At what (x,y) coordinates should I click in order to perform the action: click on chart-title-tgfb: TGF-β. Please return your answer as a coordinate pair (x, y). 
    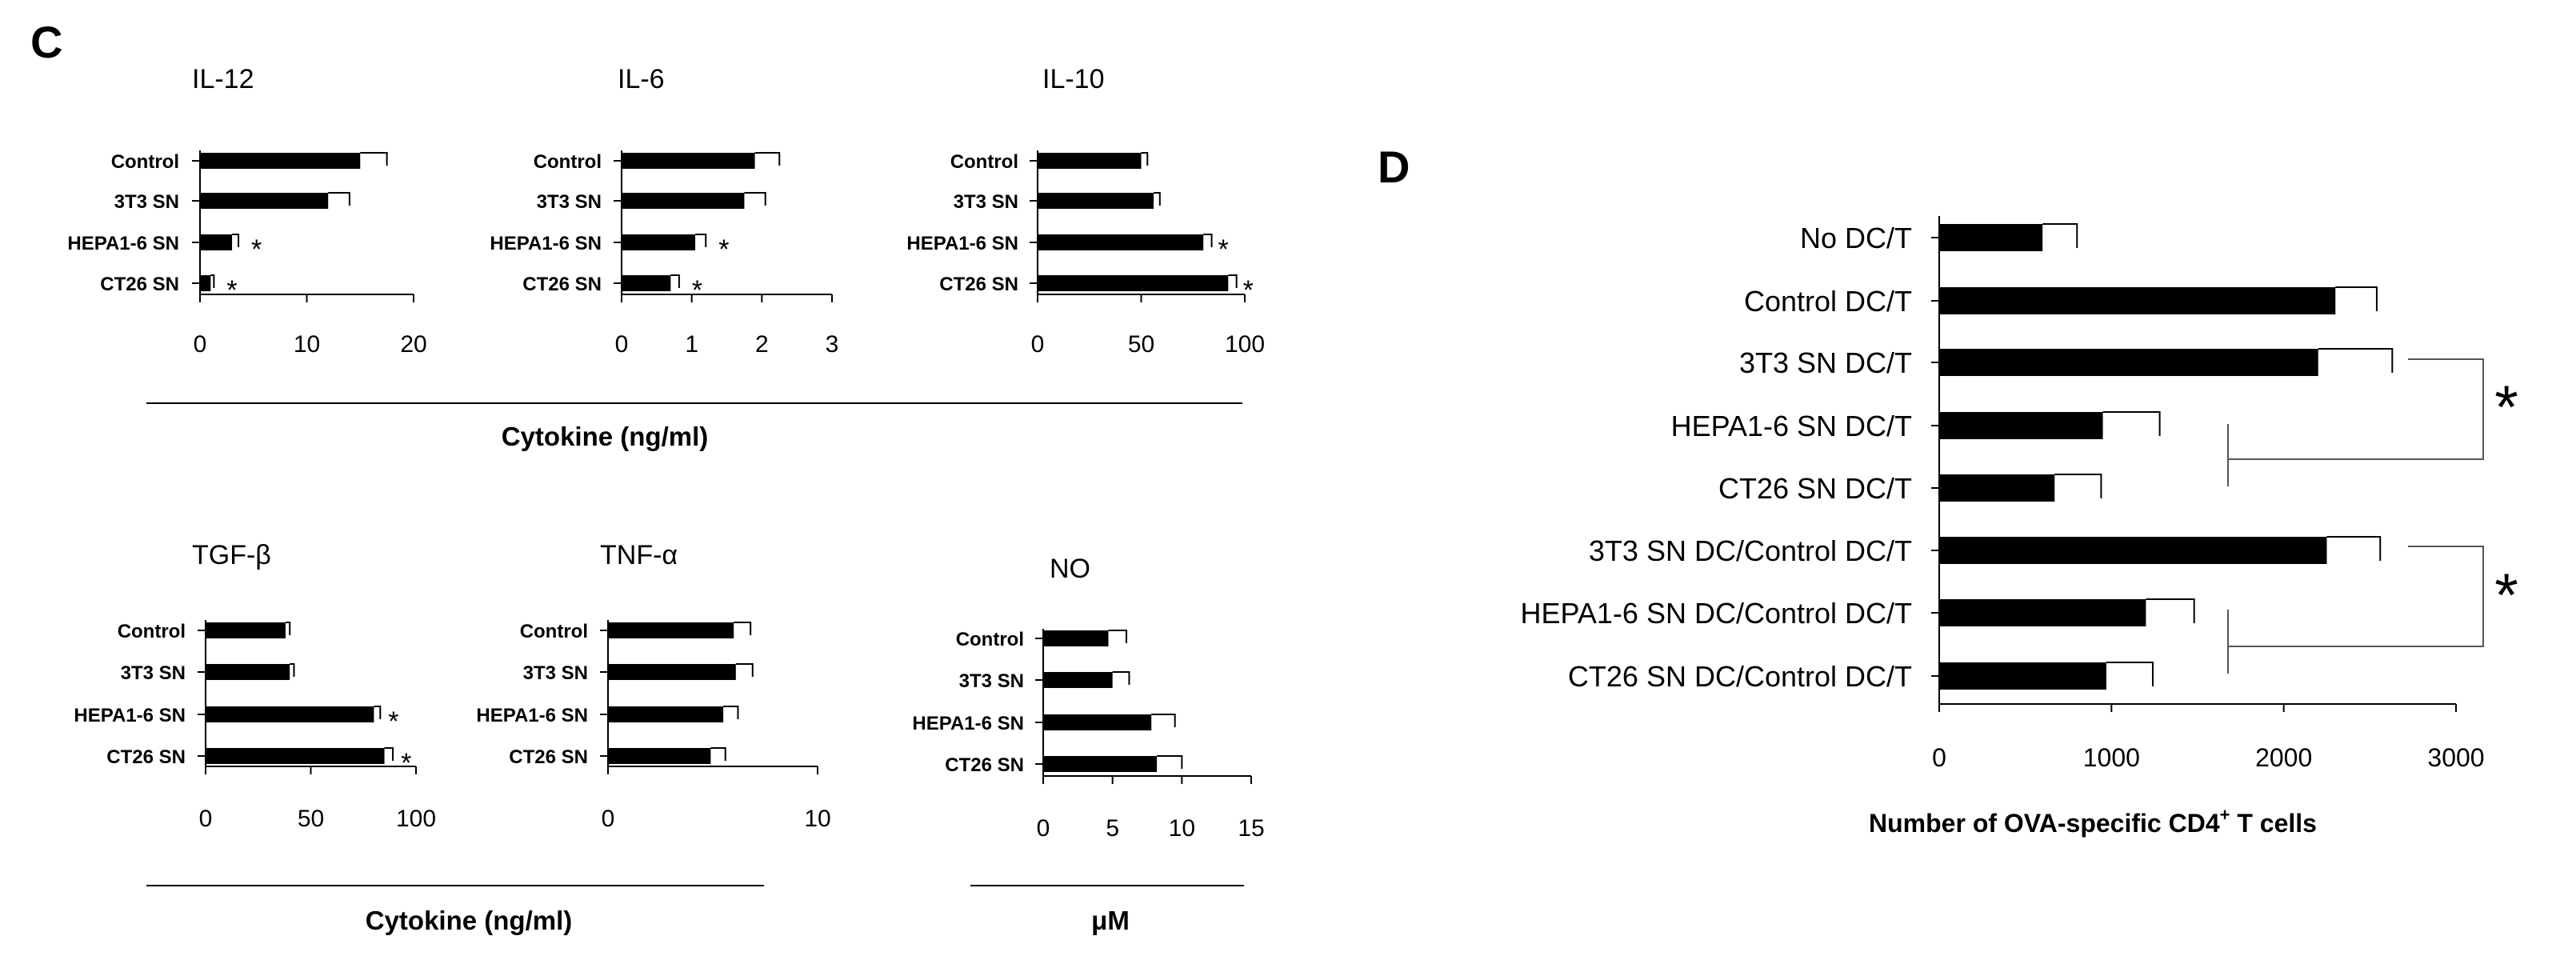
    Looking at the image, I should click on (231, 555).